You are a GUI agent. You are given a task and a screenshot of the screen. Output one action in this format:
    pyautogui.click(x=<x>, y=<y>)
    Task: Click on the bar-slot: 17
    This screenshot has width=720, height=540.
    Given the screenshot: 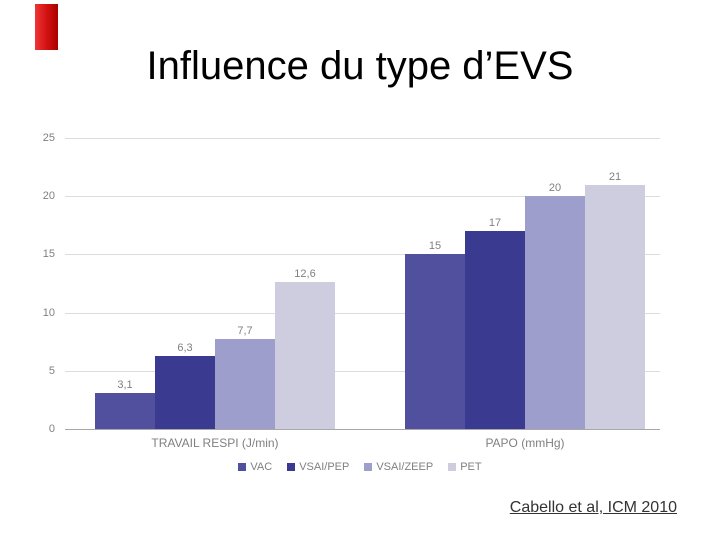 What is the action you would take?
    pyautogui.click(x=495, y=283)
    